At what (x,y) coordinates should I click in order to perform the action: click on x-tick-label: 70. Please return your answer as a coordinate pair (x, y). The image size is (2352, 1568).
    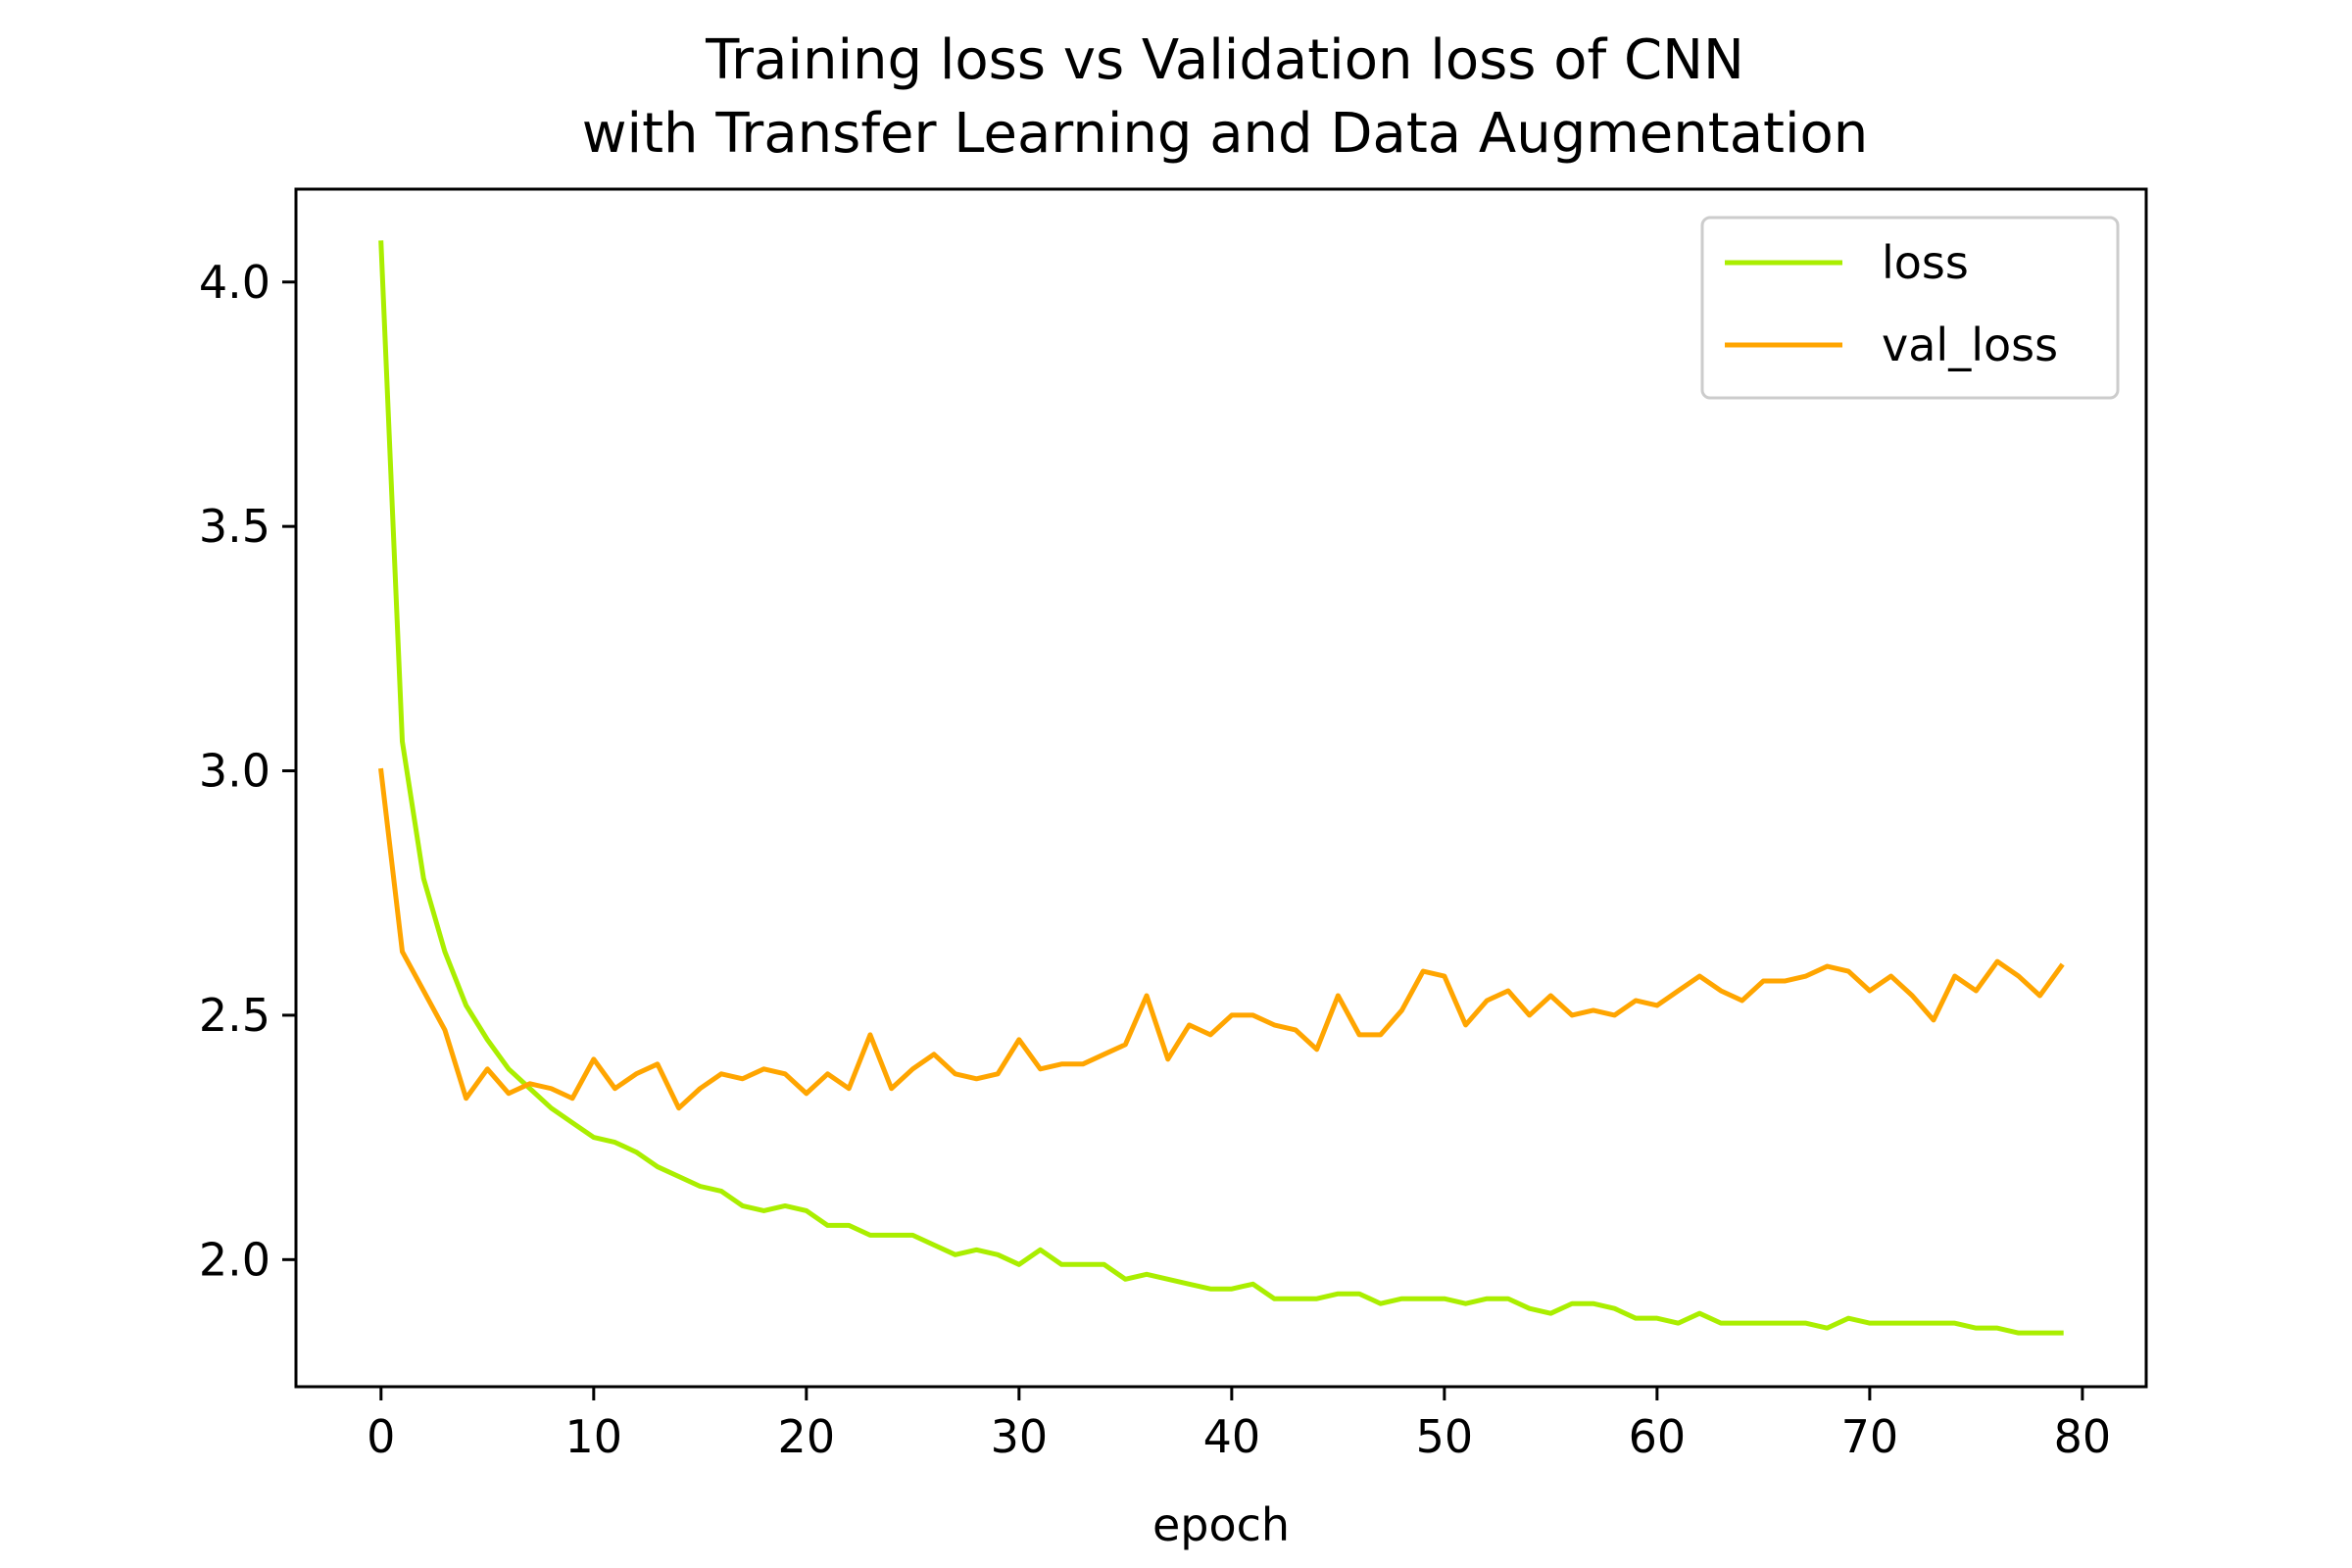
    Looking at the image, I should click on (1870, 1436).